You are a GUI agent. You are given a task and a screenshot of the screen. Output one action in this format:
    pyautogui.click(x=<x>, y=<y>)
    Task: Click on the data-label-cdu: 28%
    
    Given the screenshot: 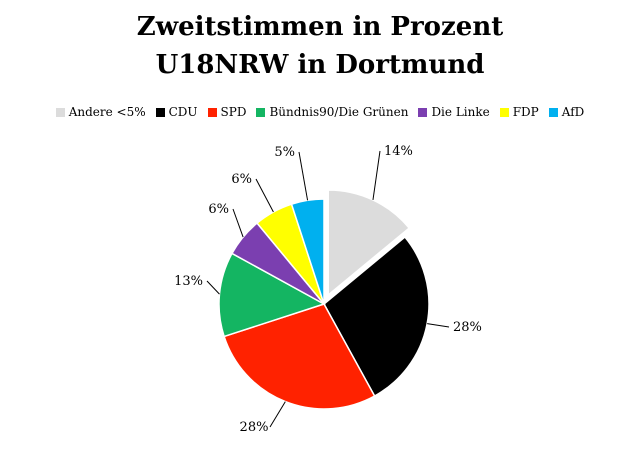 What is the action you would take?
    pyautogui.click(x=467, y=327)
    